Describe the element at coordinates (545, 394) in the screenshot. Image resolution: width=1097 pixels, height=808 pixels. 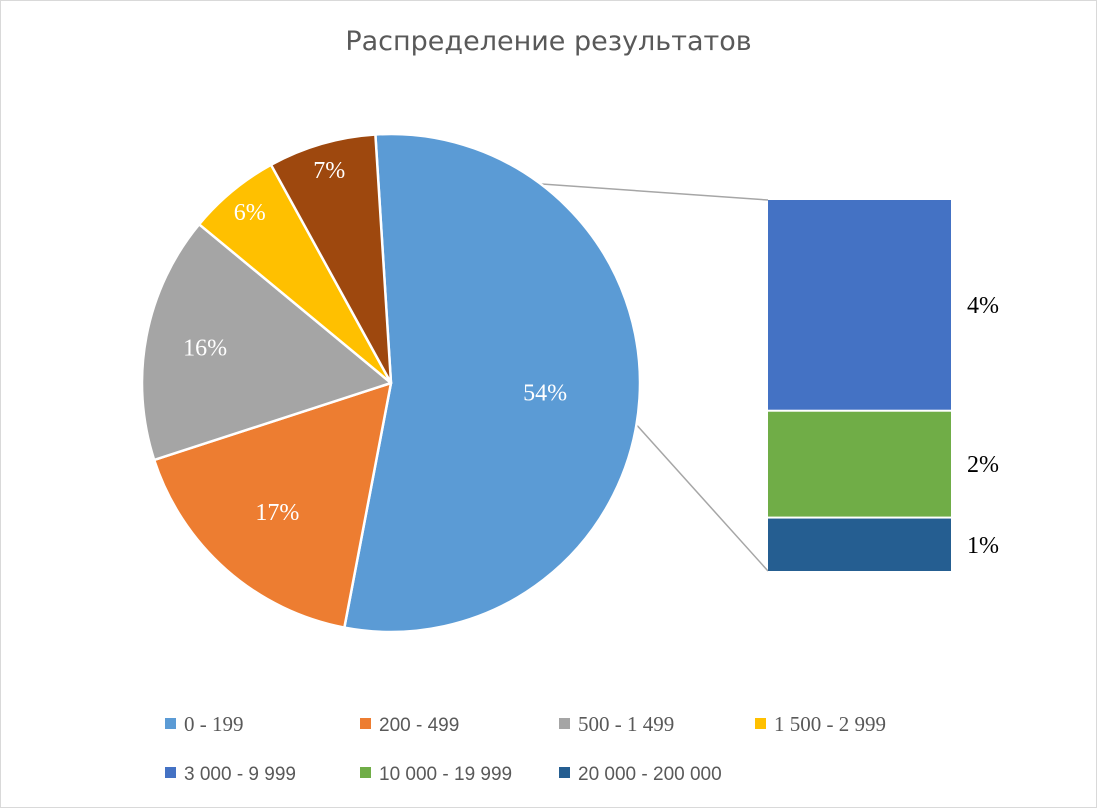
I see `pie-data-label-0-199: 54%` at that location.